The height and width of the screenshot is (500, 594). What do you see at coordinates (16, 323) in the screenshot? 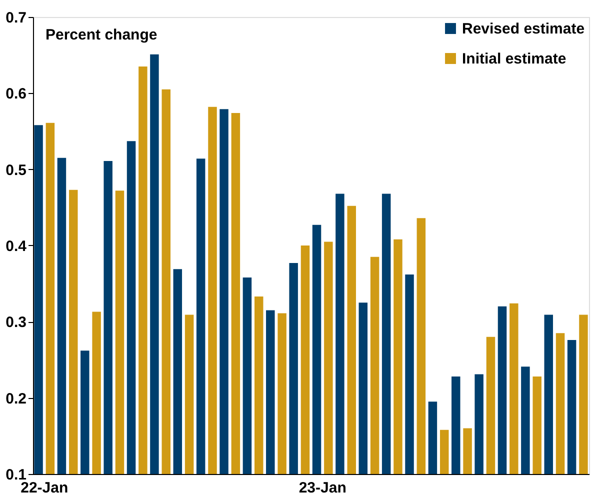
I see `y-tick-label: 0.3` at bounding box center [16, 323].